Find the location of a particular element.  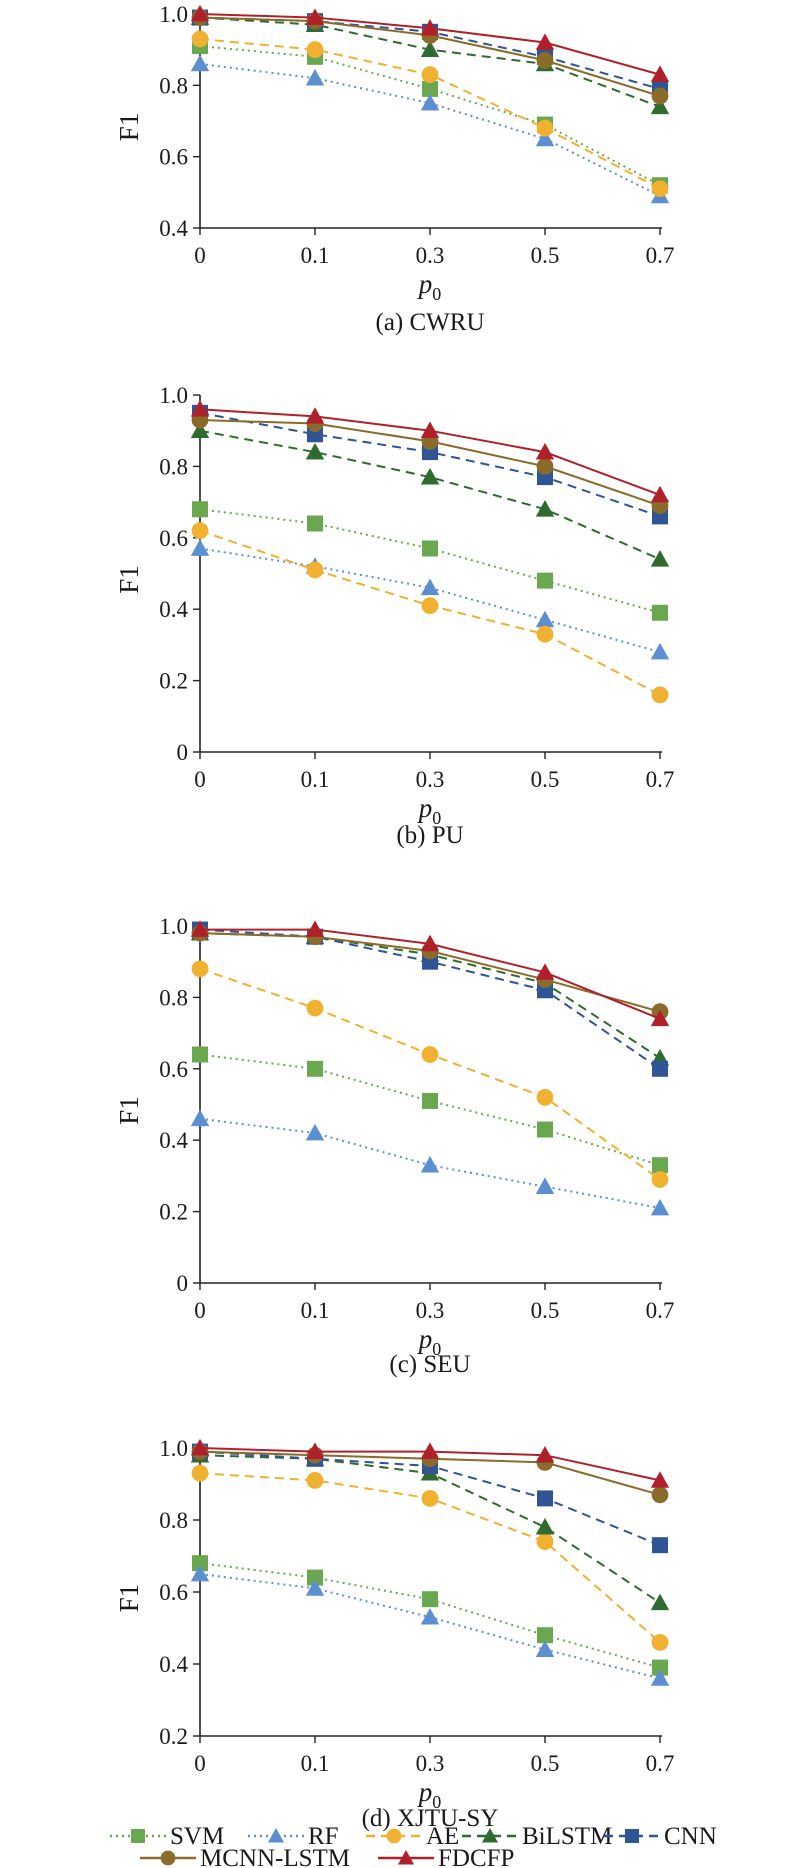

series-line-rf is located at coordinates (430, 1626).